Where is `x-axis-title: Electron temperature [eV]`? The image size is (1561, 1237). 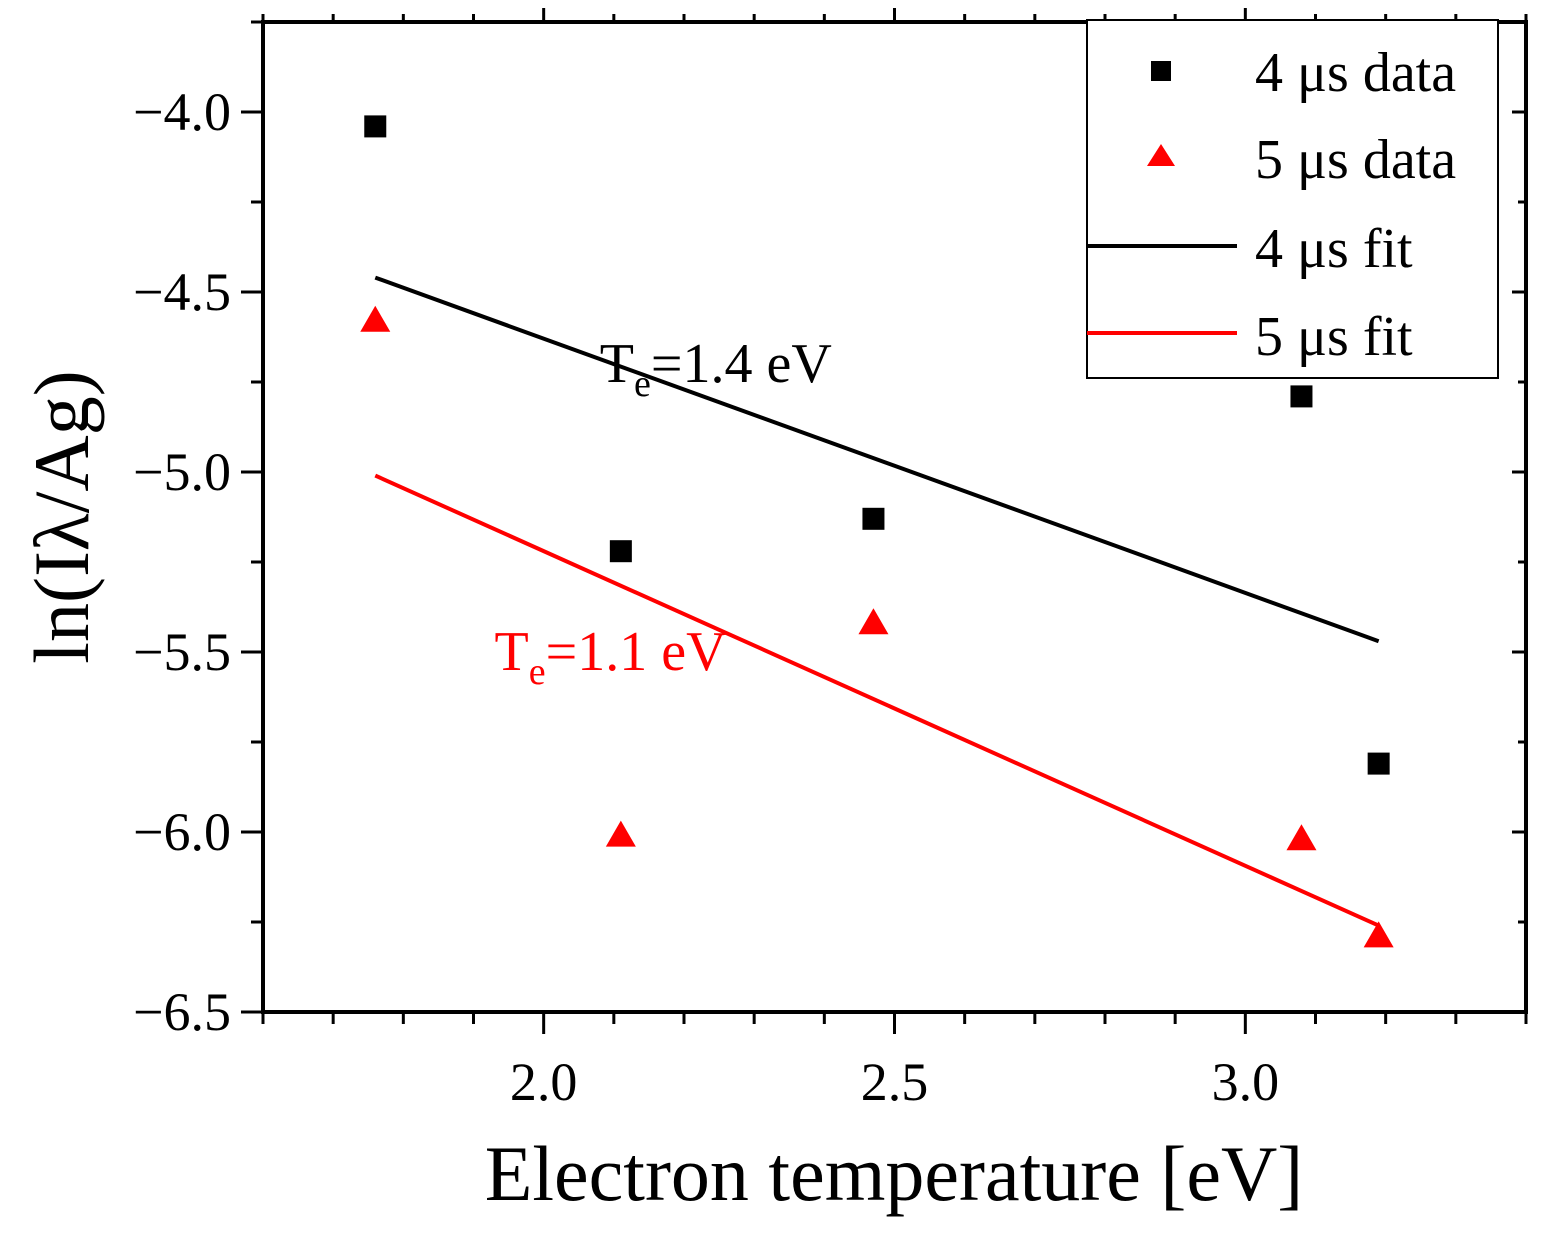 x-axis-title: Electron temperature [eV] is located at coordinates (894, 1173).